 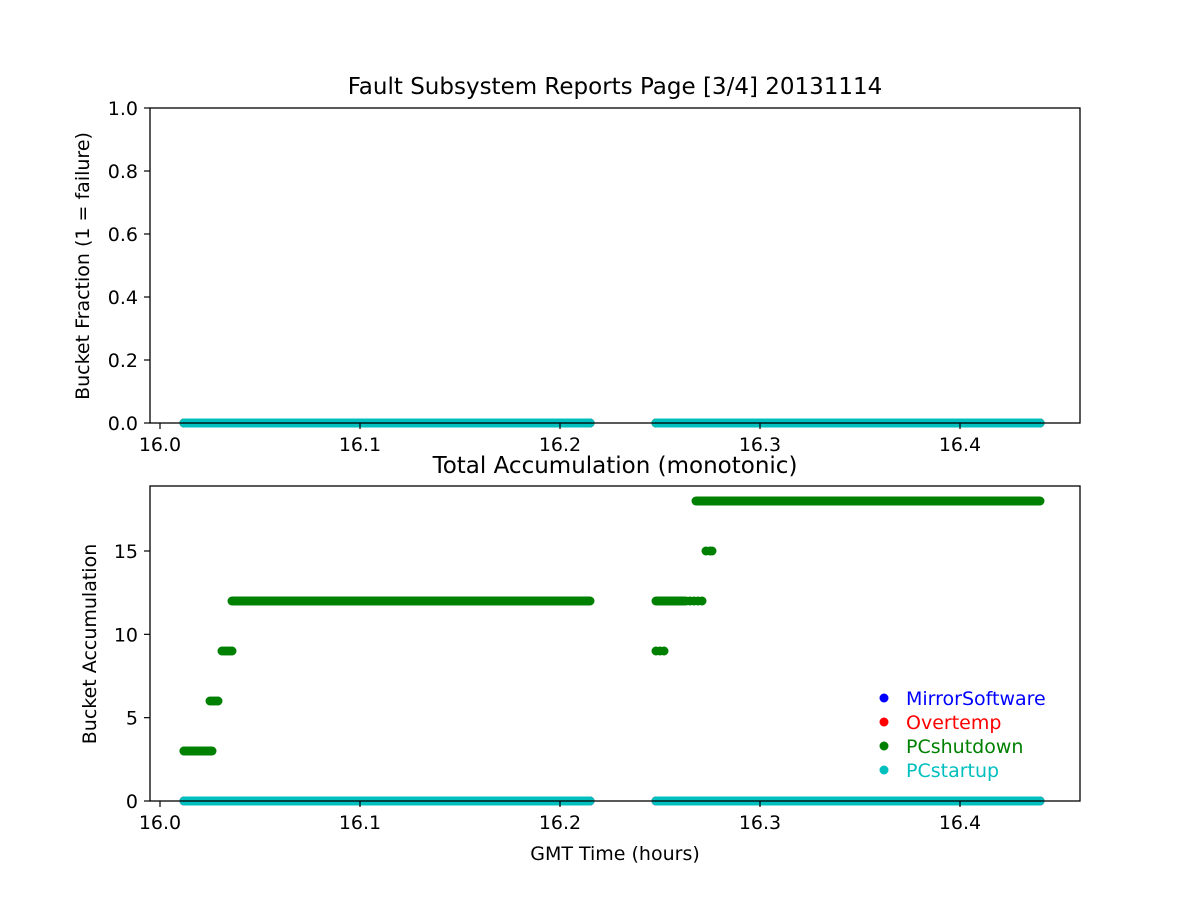 What do you see at coordinates (964, 747) in the screenshot?
I see `legend-label-pcshutdown: PCshutdown` at bounding box center [964, 747].